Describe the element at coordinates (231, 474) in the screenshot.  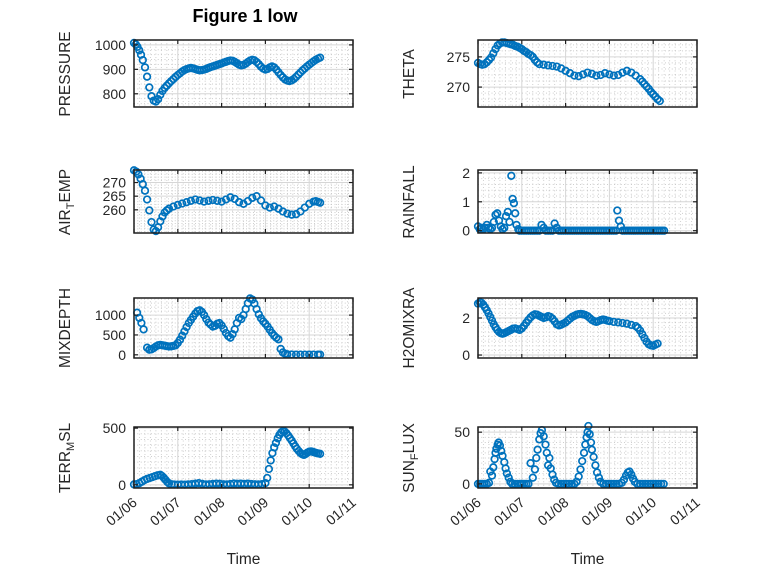
I see `terr-msl-plot-svg: 0 500 01/06 01/07 01/08 01/09 01/10 01/11` at that location.